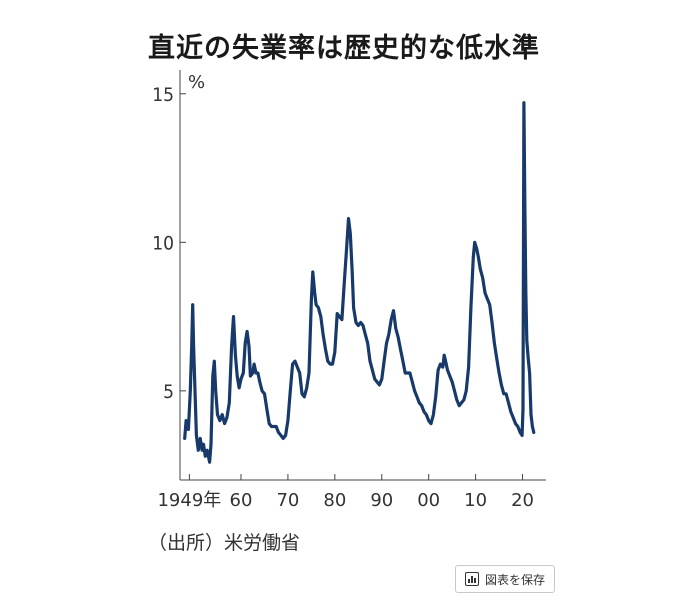 The width and height of the screenshot is (687, 605). What do you see at coordinates (381, 500) in the screenshot?
I see `x-tick-label: 90` at bounding box center [381, 500].